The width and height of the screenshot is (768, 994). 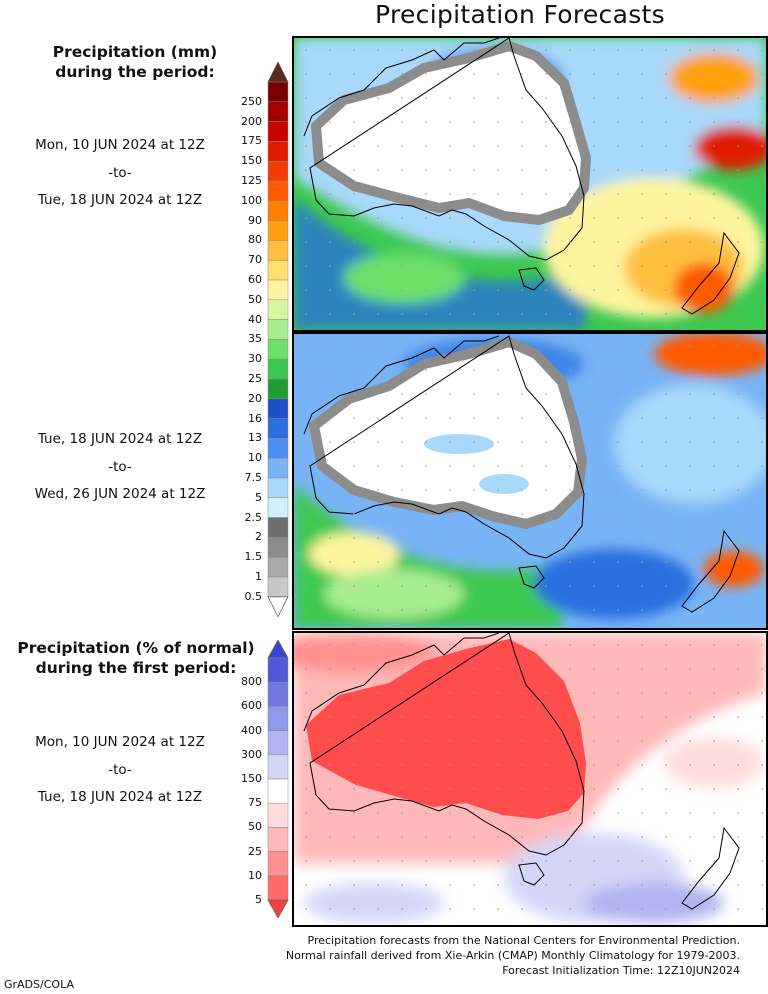 What do you see at coordinates (120, 439) in the screenshot?
I see `period2-start: Tue, 18 JUN 2024 at 12Z` at bounding box center [120, 439].